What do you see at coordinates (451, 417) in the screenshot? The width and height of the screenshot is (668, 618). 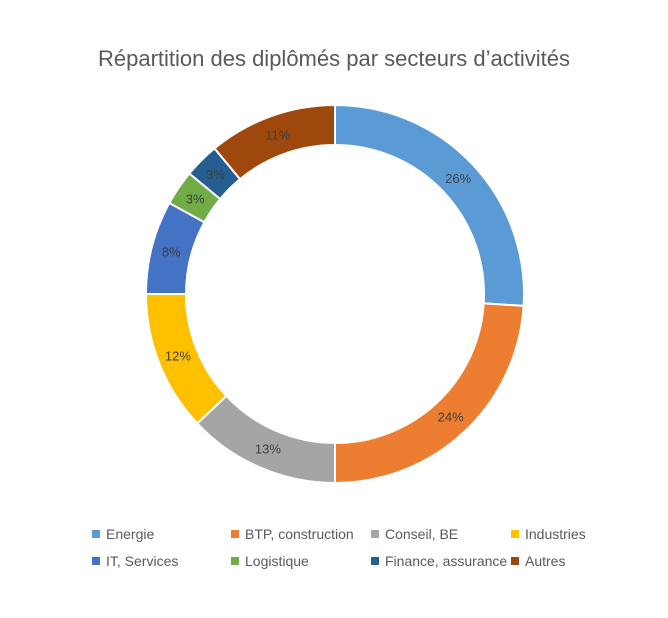 I see `data-label-2: 24%` at bounding box center [451, 417].